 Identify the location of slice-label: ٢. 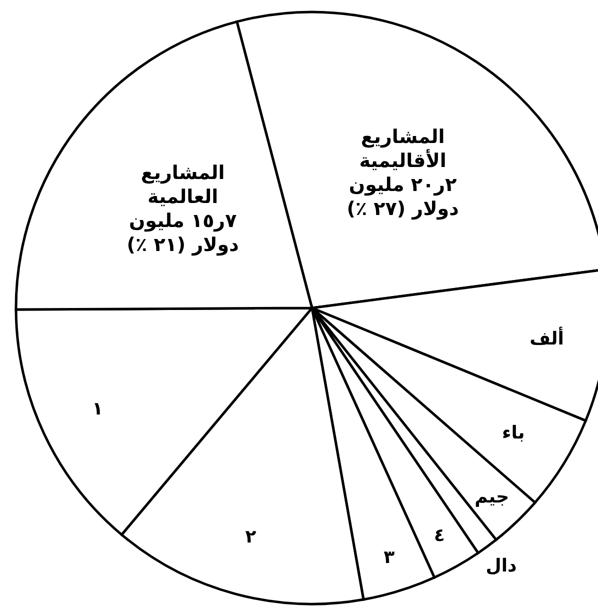
(250, 537).